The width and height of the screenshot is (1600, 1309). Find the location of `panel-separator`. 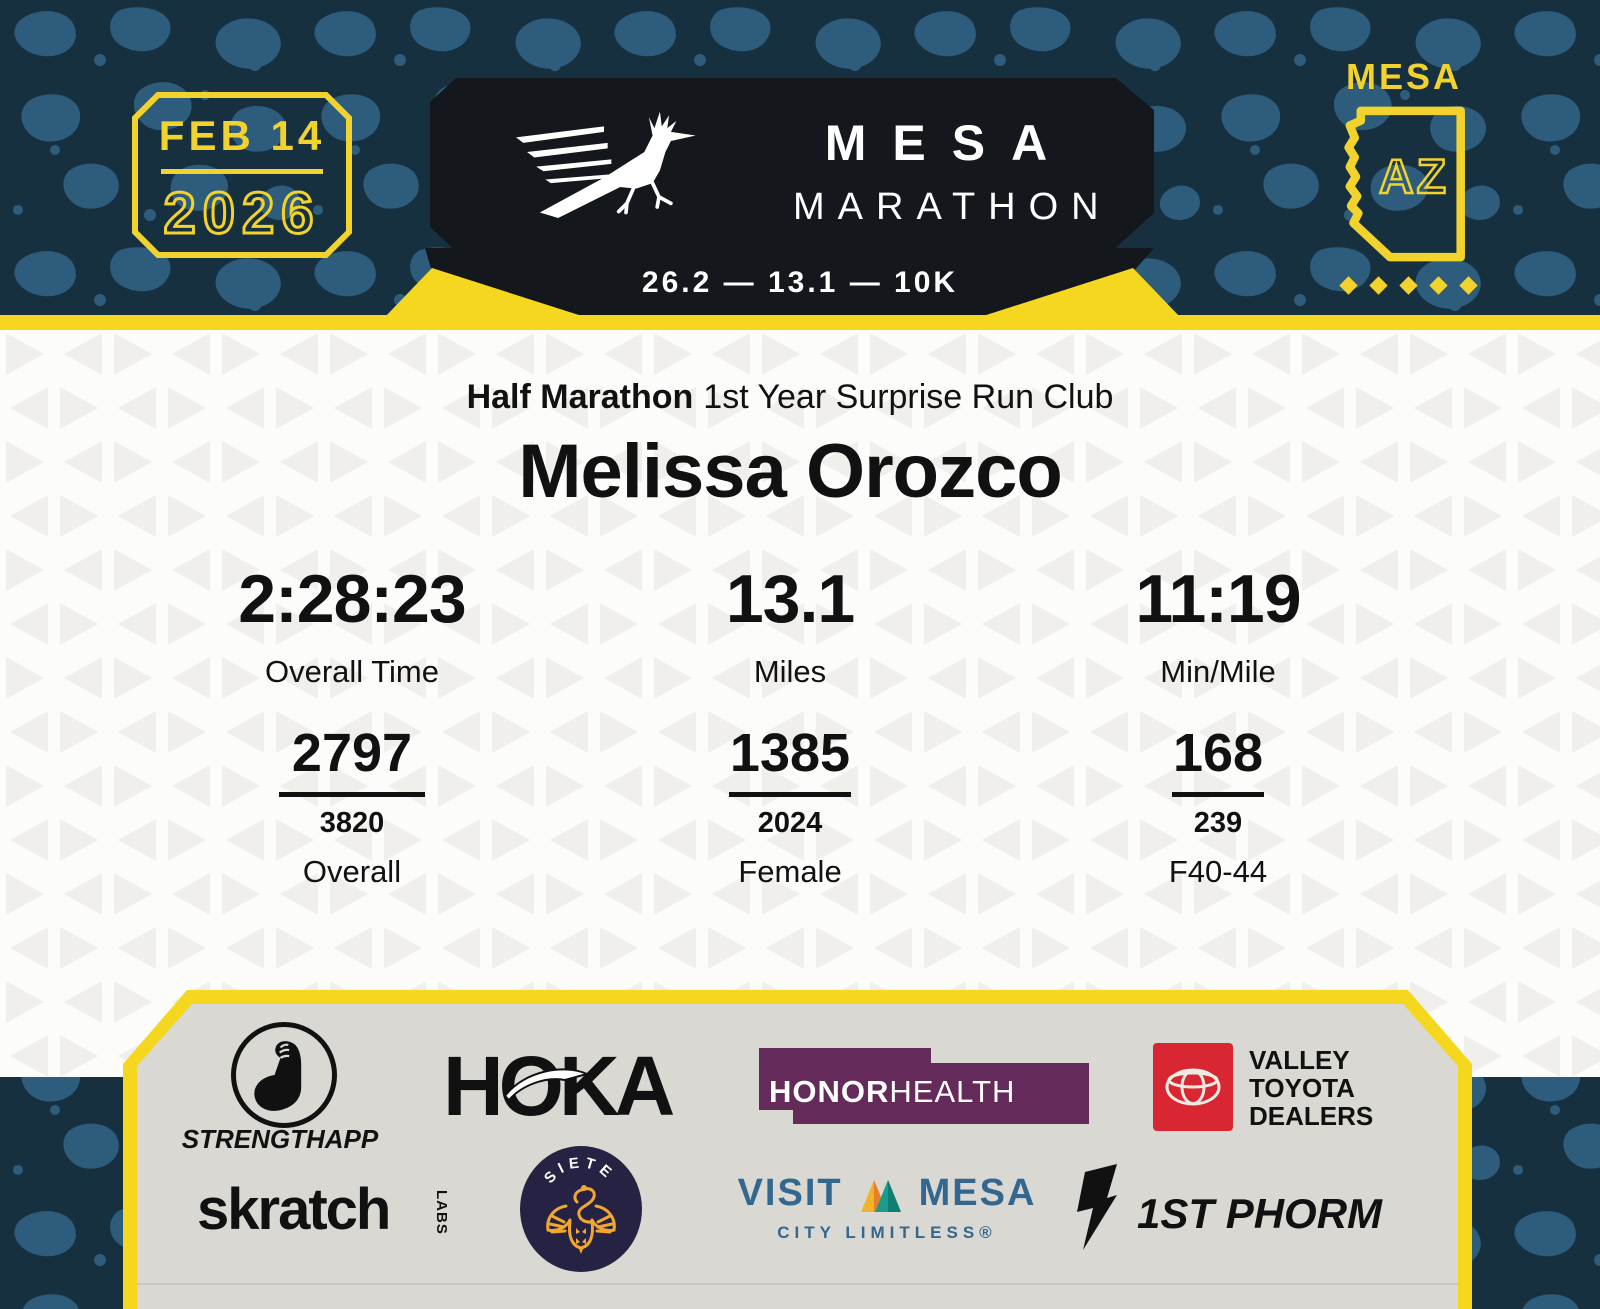

panel-separator is located at coordinates (797, 1284).